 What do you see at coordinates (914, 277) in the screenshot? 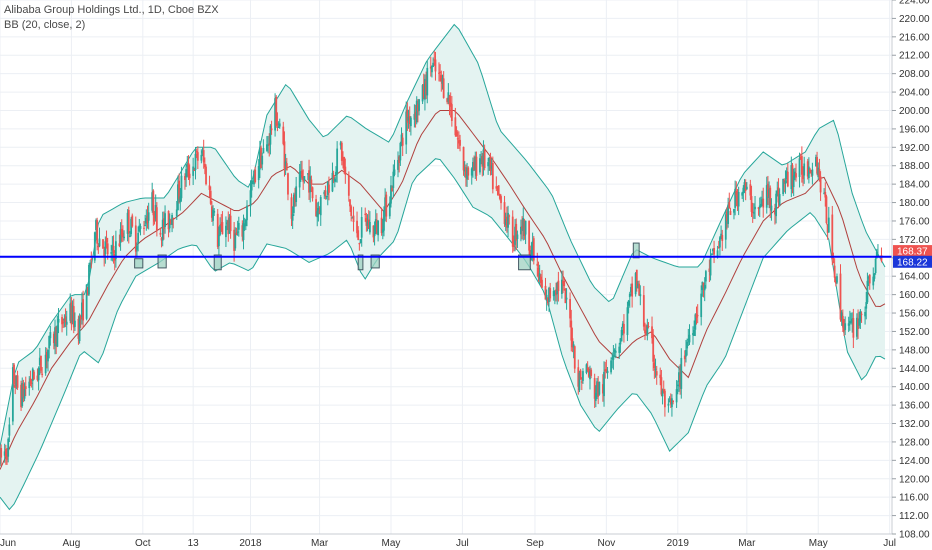
I see `price-tick-label: 164.00` at bounding box center [914, 277].